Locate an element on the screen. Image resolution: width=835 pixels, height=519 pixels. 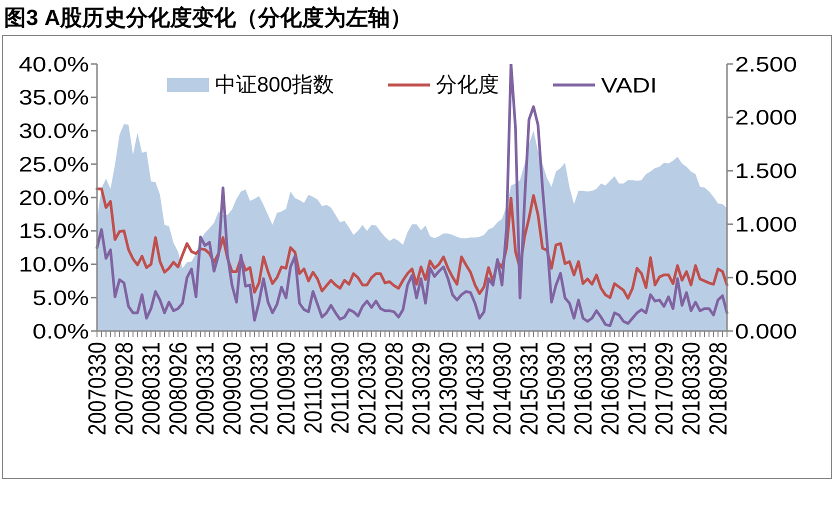
xtick-label: 20070928 is located at coordinates (124, 389).